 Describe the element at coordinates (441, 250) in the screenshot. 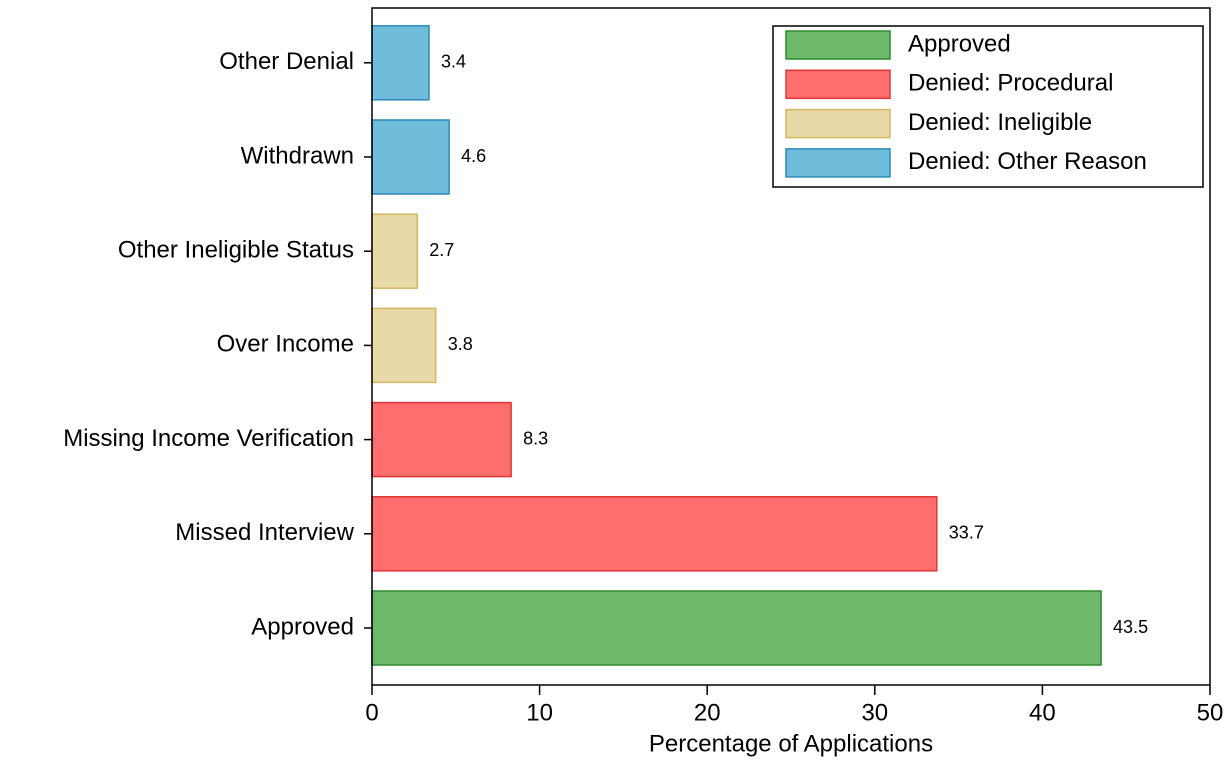

I see `value-label: 2.7` at that location.